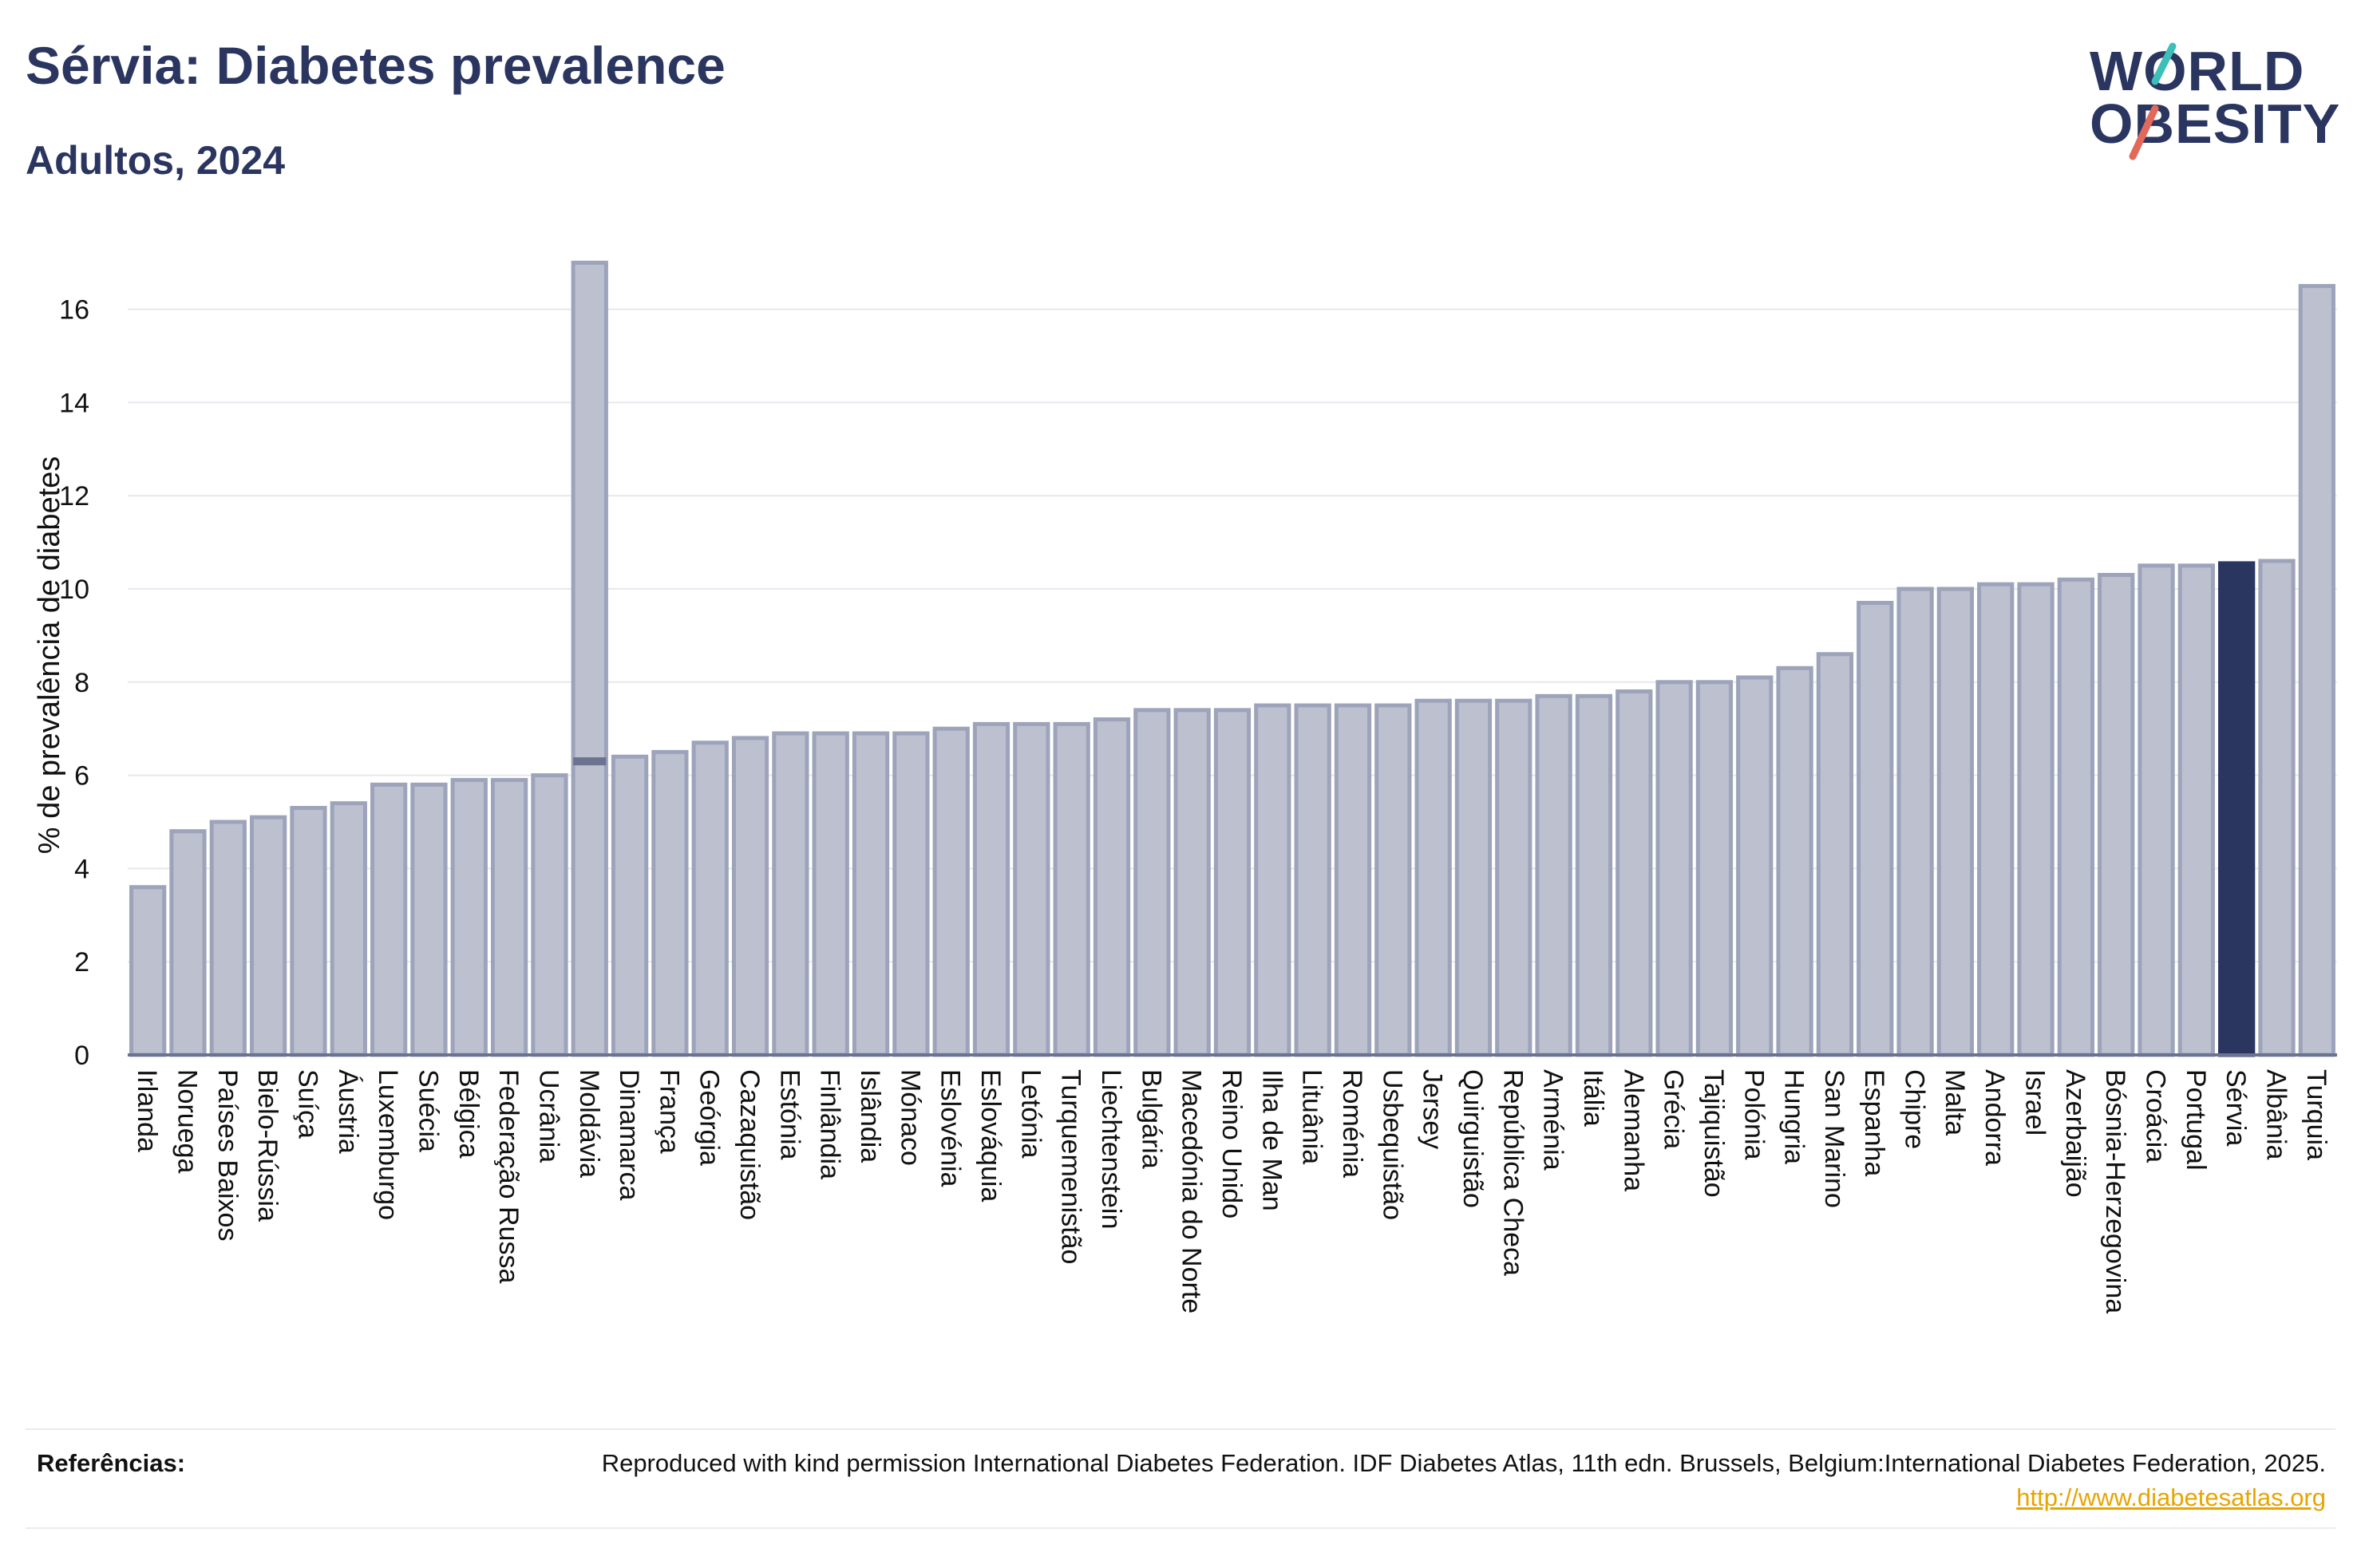  I want to click on x-tick-label: Lituânia, so click(1312, 1116).